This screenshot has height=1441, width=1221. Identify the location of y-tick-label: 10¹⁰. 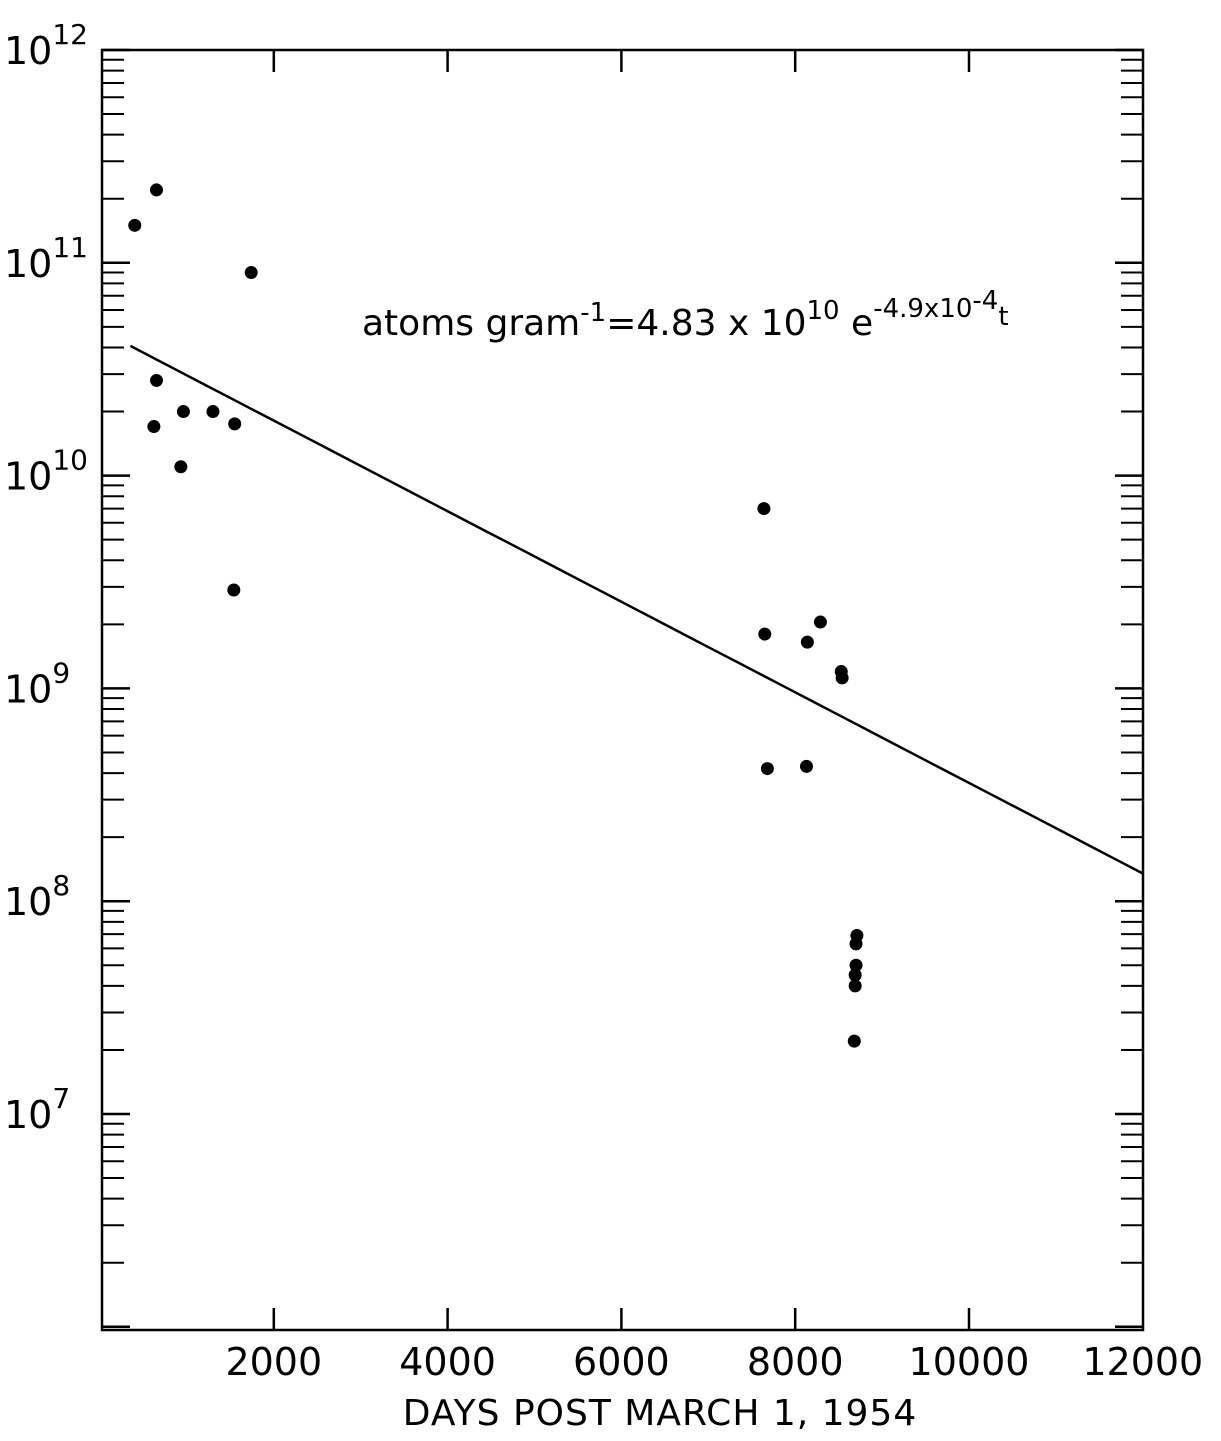
(46, 471).